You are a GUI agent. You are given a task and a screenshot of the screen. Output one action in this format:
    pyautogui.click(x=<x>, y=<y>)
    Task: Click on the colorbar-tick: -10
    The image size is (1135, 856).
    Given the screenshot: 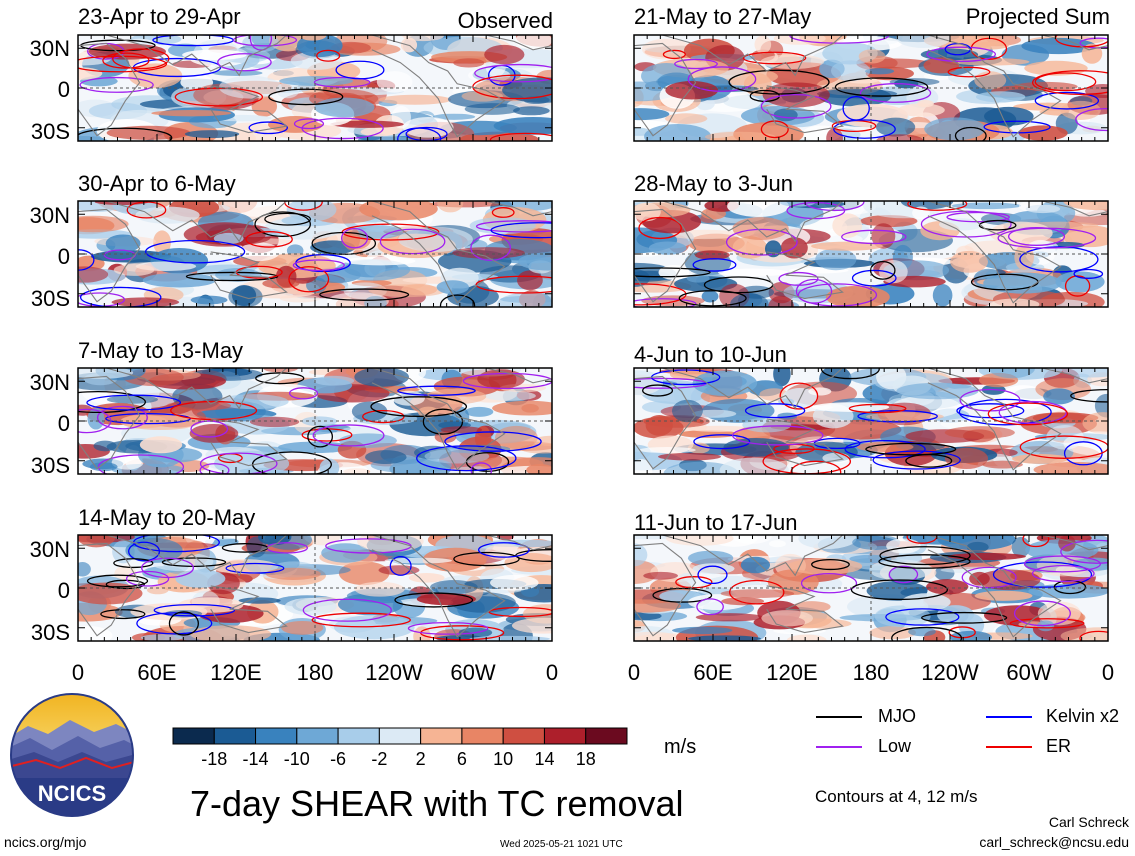 What is the action you would take?
    pyautogui.click(x=296, y=759)
    